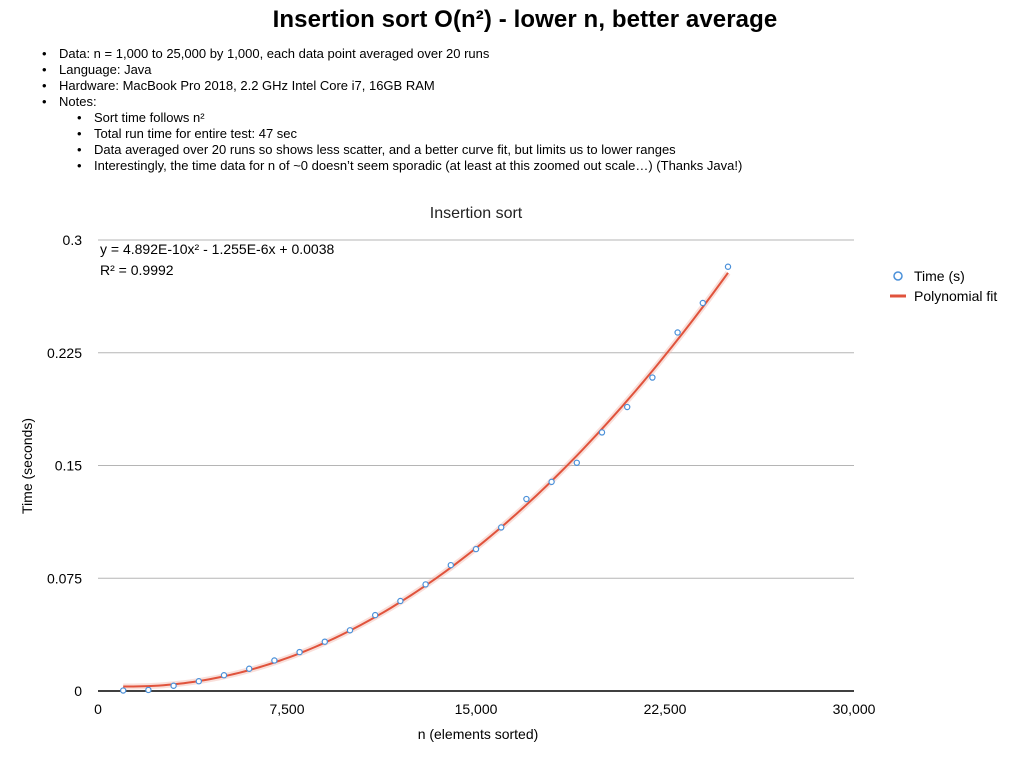 This screenshot has width=1024, height=768. What do you see at coordinates (898, 276) in the screenshot?
I see `legend-marker-time` at bounding box center [898, 276].